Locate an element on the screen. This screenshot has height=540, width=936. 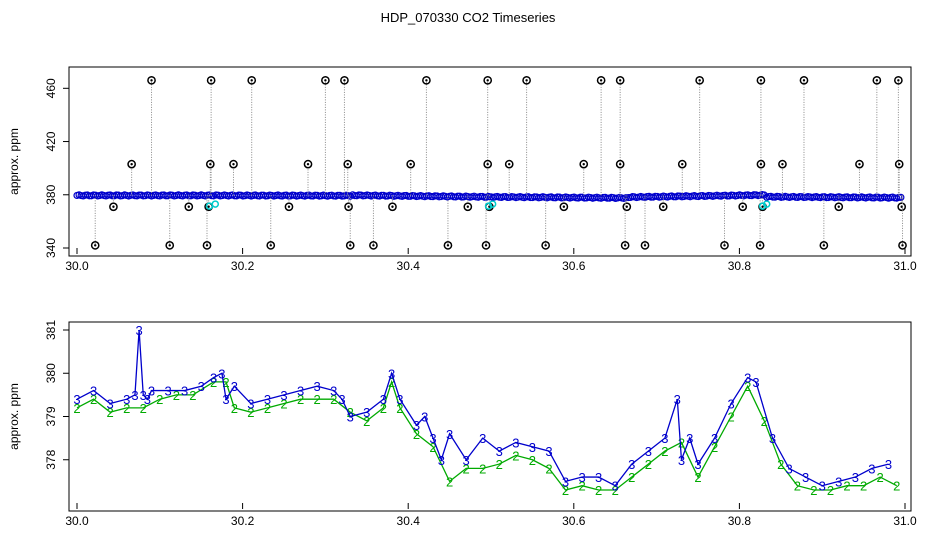
baseline-point is located at coordinates (626, 198).